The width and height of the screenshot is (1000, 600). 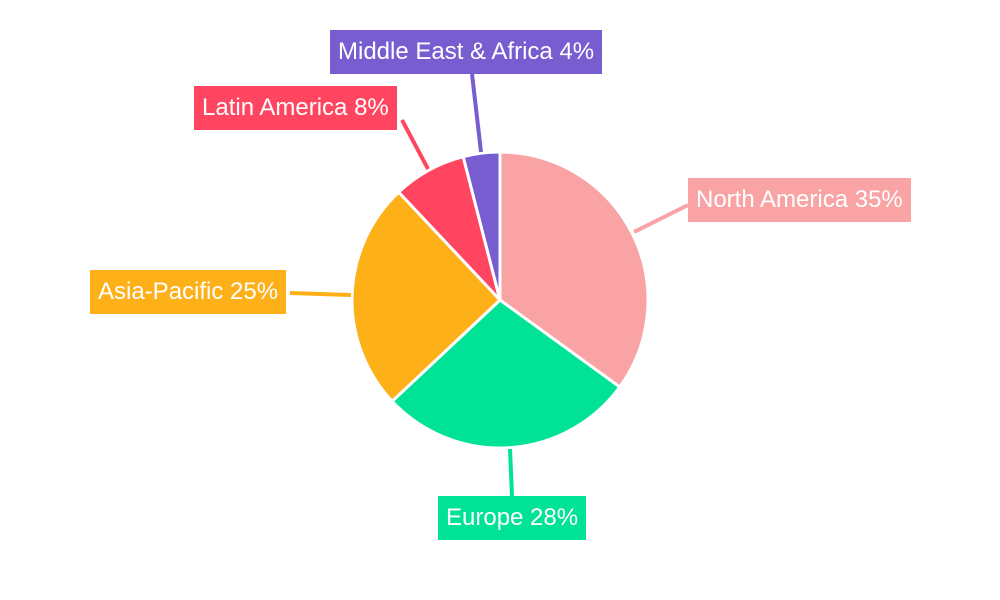 What do you see at coordinates (415, 144) in the screenshot?
I see `leader-line-latin-america` at bounding box center [415, 144].